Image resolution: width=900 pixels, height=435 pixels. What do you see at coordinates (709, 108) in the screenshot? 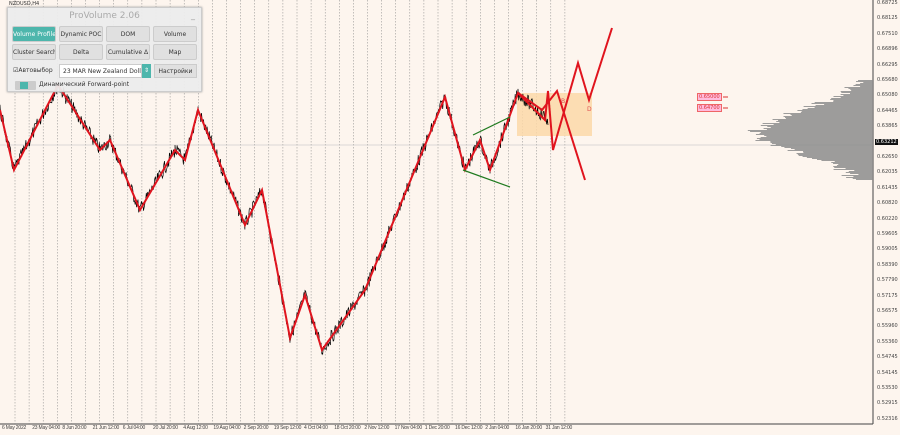
I see `price-label-lower: 0.64700` at bounding box center [709, 108].